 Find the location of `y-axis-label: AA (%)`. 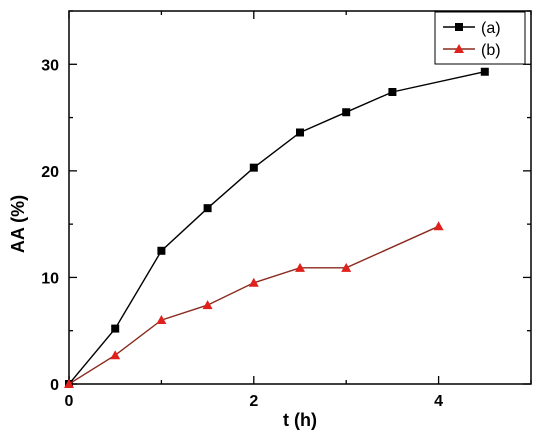

y-axis-label: AA (%) is located at coordinates (18, 224).